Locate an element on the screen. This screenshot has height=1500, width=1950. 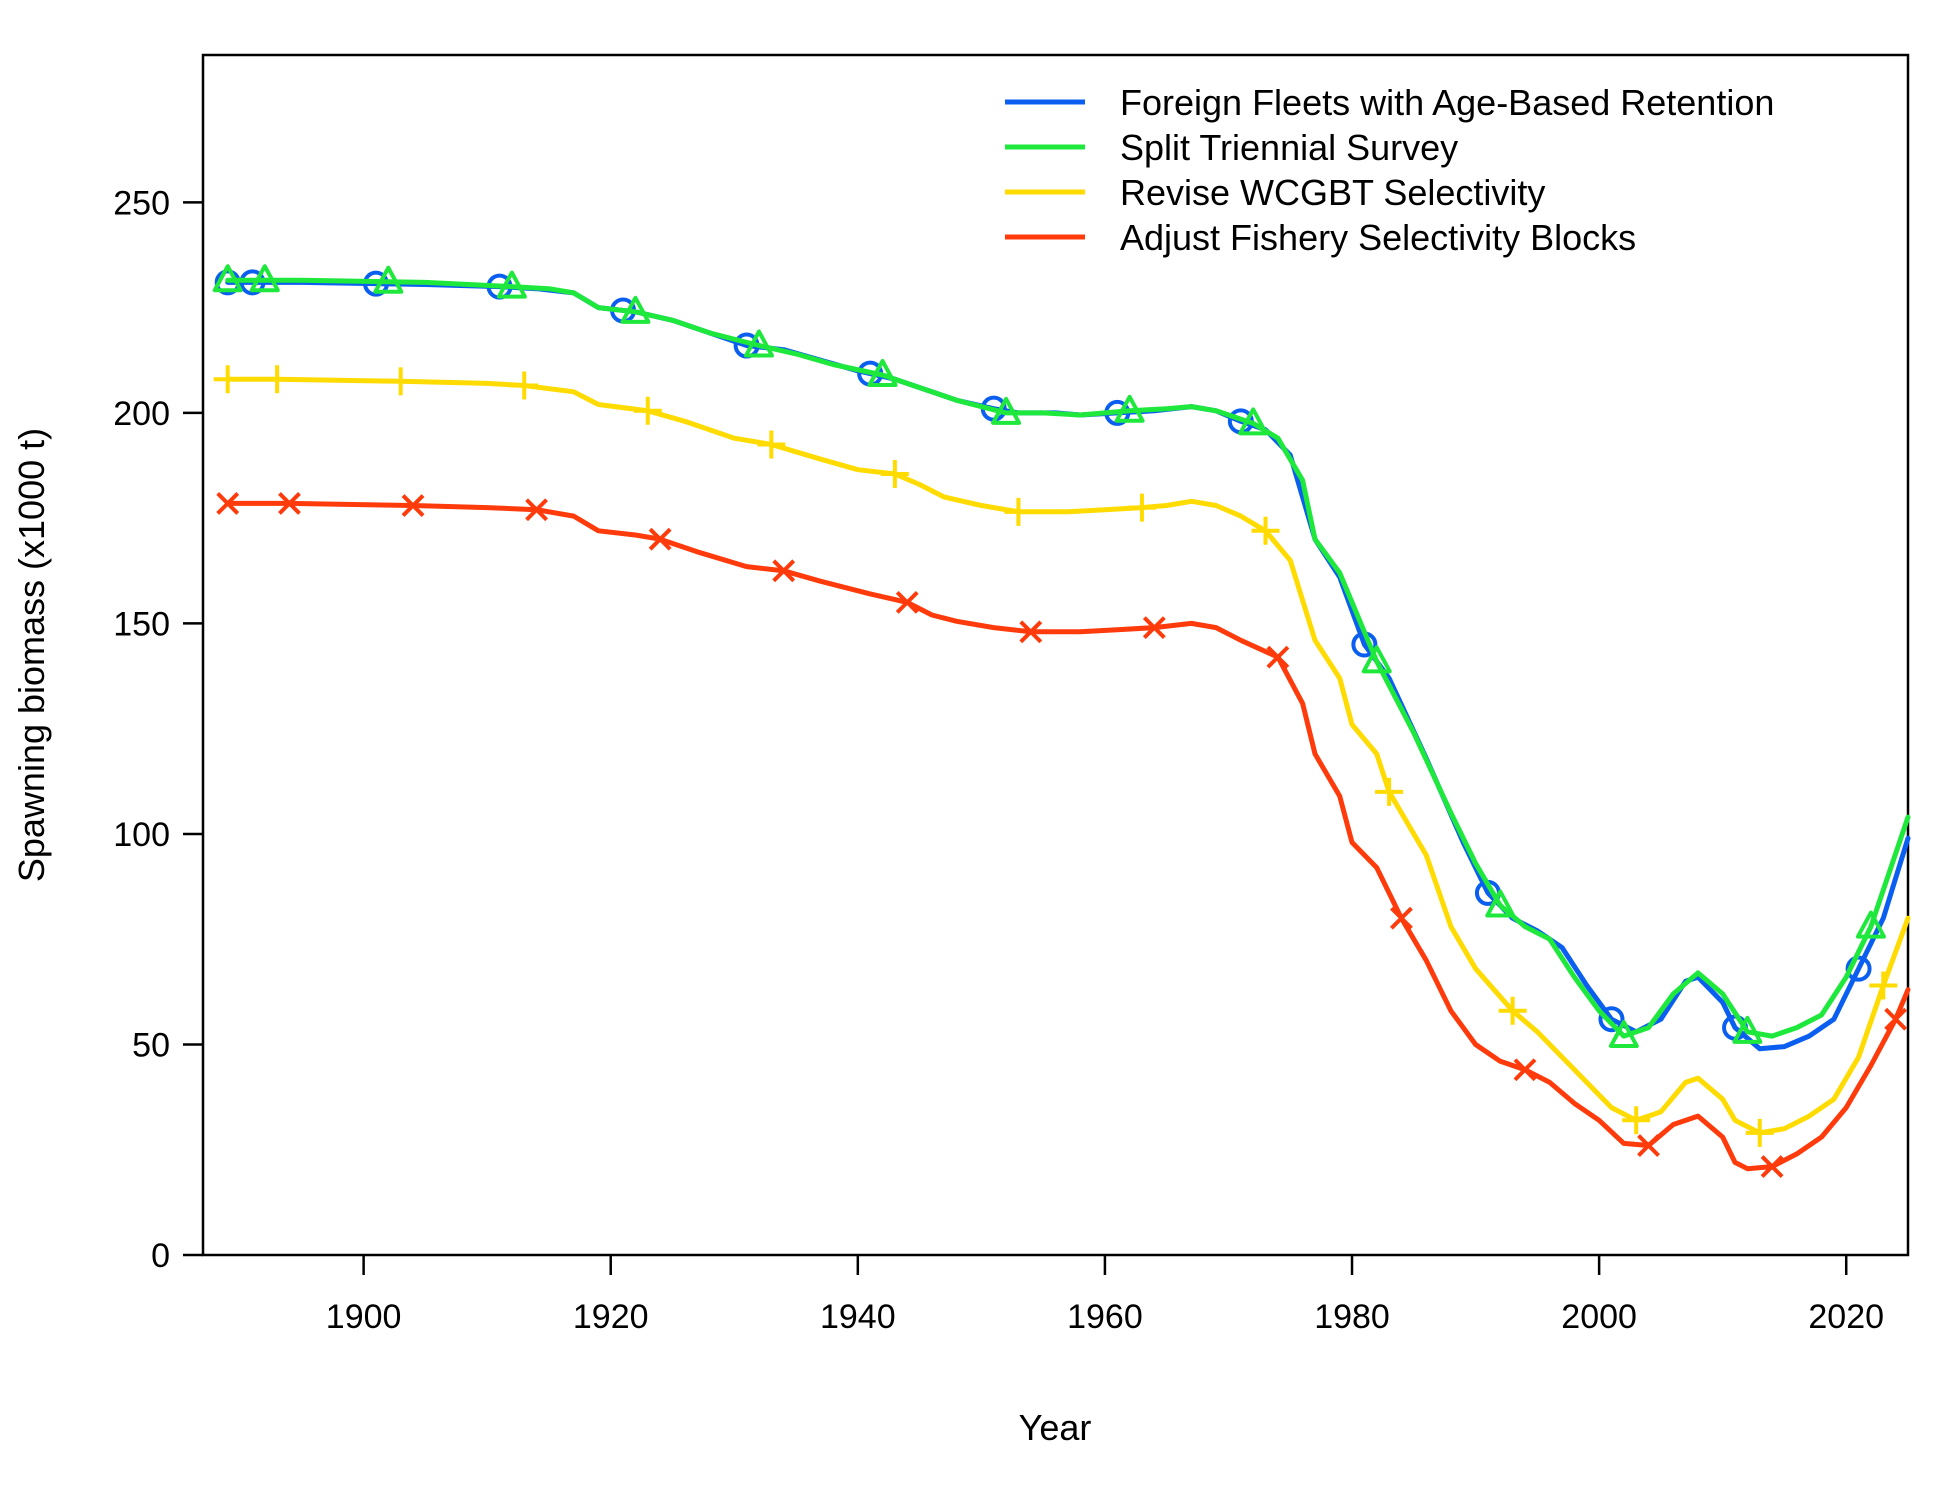
x-tick-label: 2020 is located at coordinates (1846, 1317).